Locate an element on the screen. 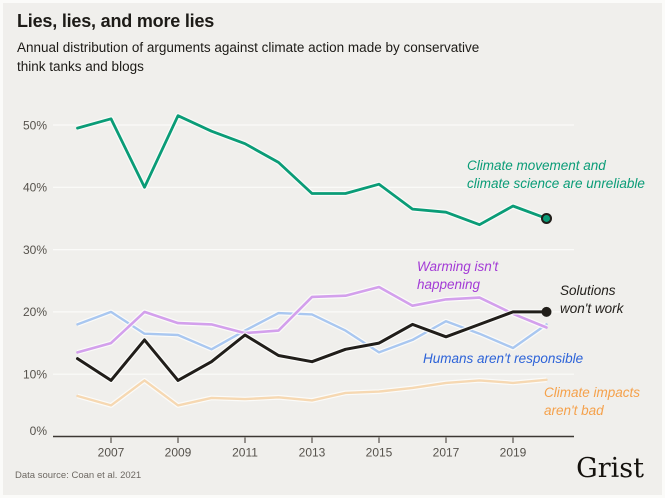 The height and width of the screenshot is (498, 665). series-label-humans: Humans aren't responsible is located at coordinates (503, 358).